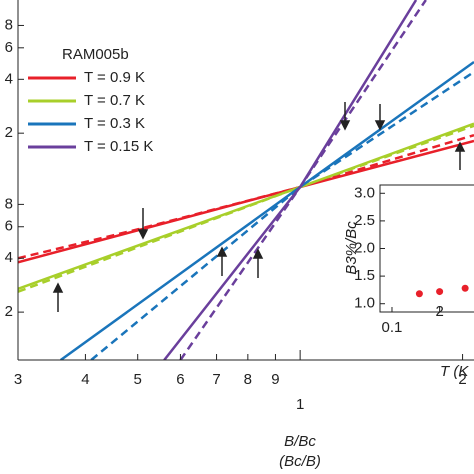  I want to click on x-tick-label: 9, so click(275, 379).